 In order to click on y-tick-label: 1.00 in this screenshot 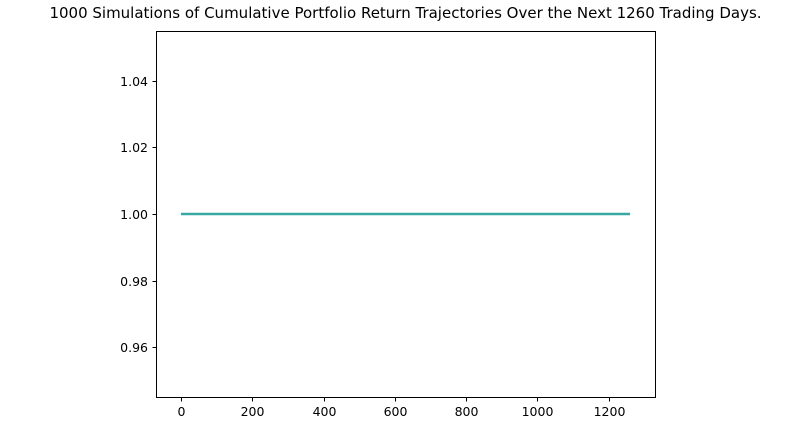, I will do `click(134, 214)`.